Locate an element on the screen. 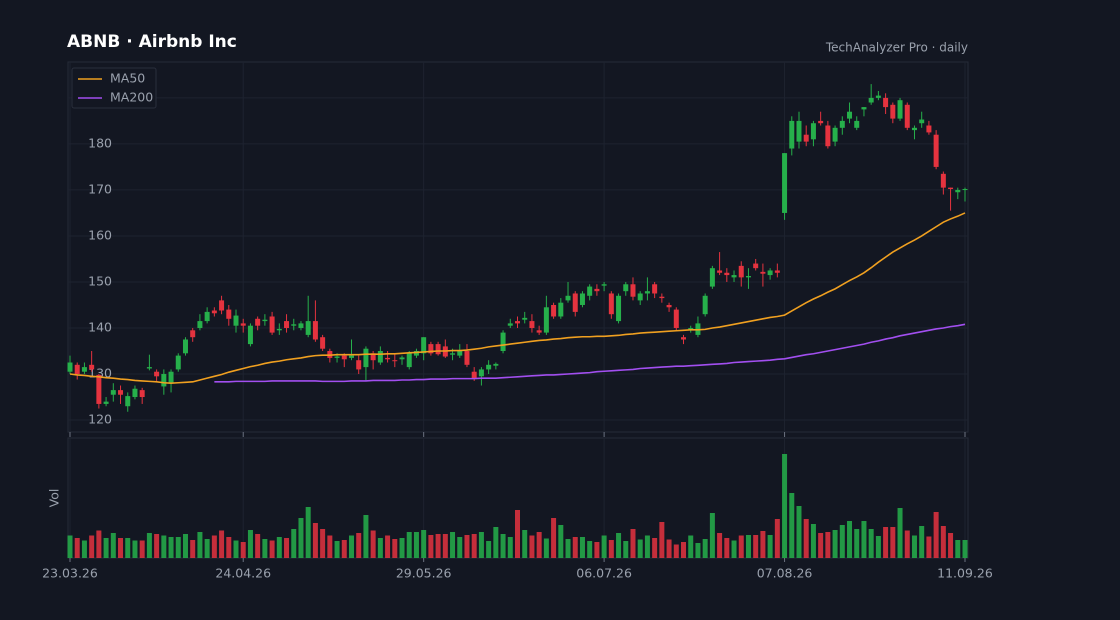 The height and width of the screenshot is (620, 1120). legend-label: MA200 is located at coordinates (131, 97).